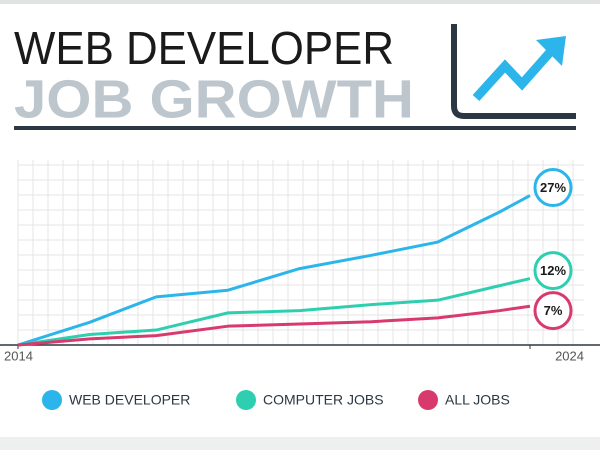  I want to click on value-label: 27%, so click(553, 187).